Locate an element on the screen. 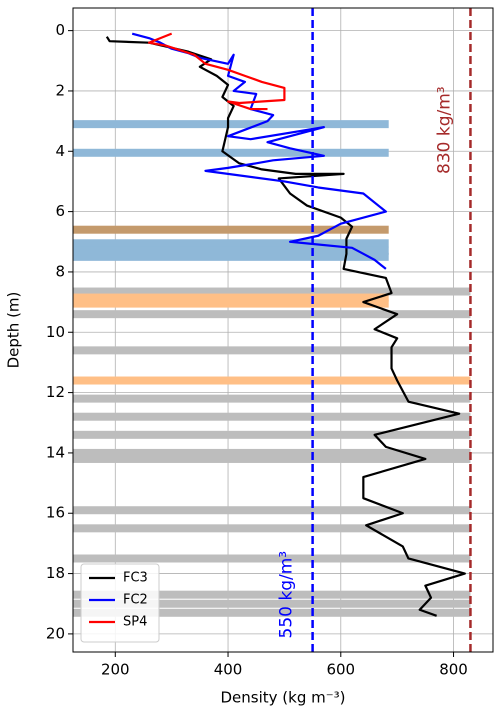 This screenshot has width=500, height=721. y-tick-label: 0 is located at coordinates (60, 30).